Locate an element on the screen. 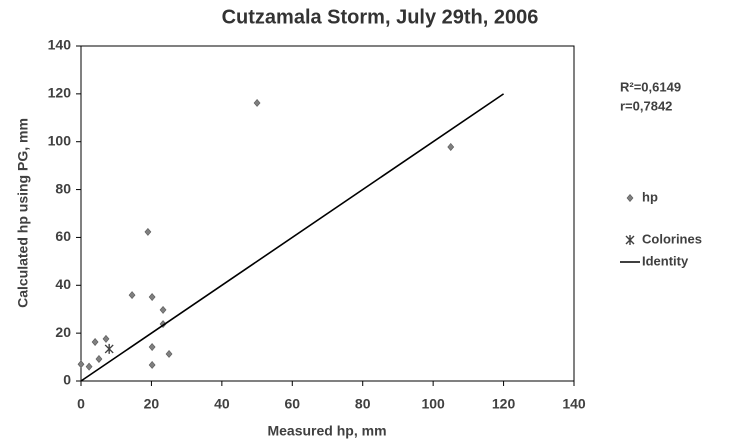  x-tick-label: 20 is located at coordinates (152, 404).